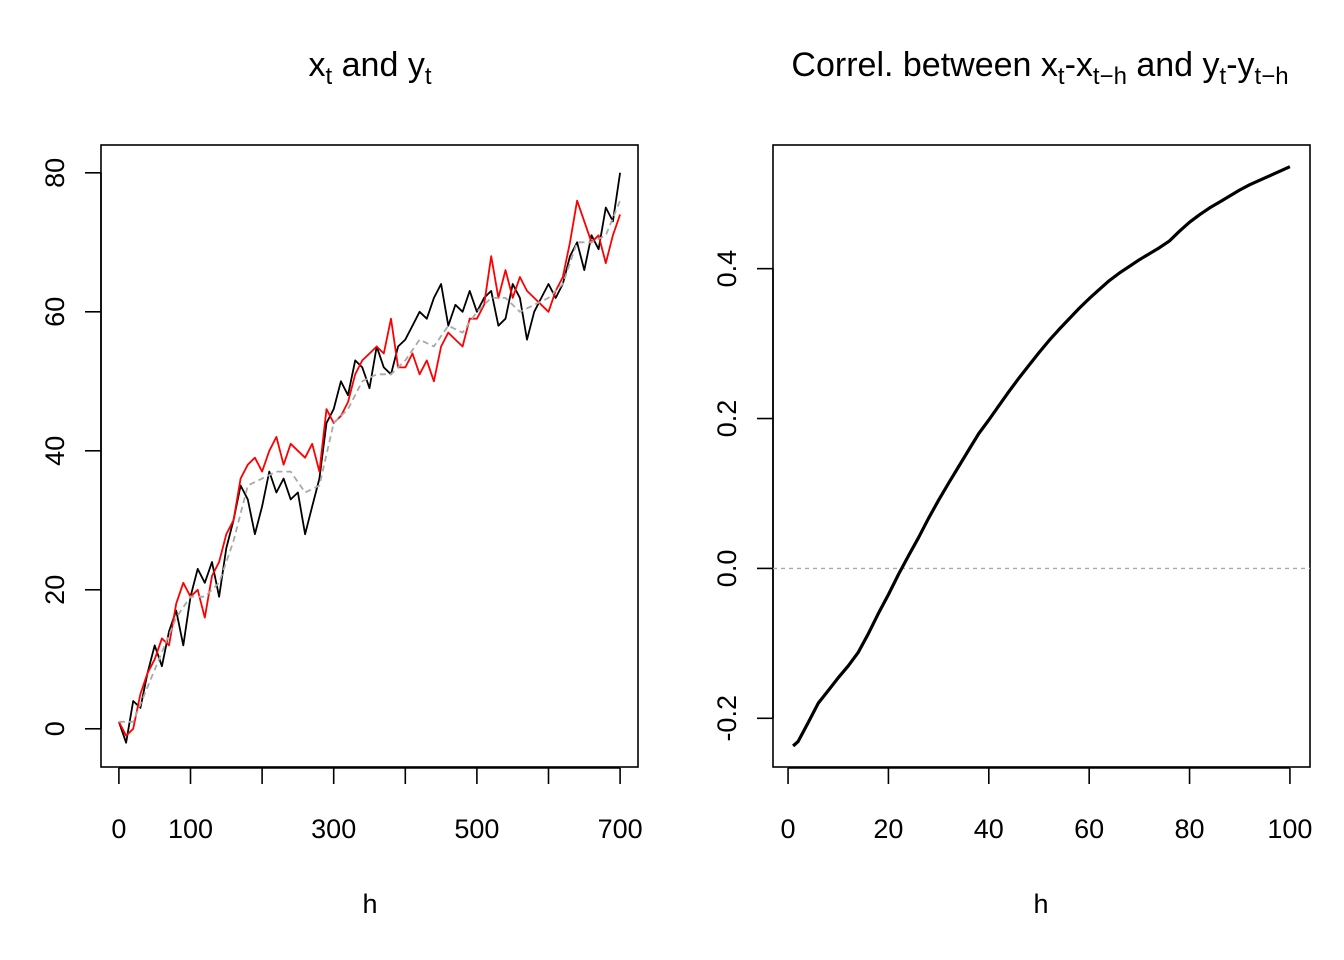  Describe the element at coordinates (1089, 829) in the screenshot. I see `x-tick-label: 60` at that location.